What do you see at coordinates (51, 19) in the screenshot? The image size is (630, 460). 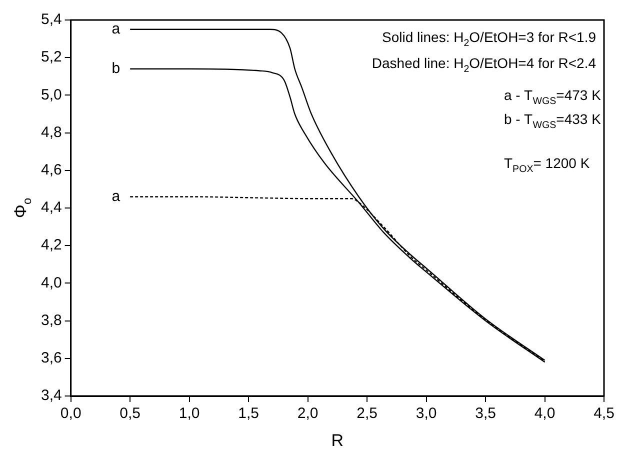 I see `y-tick-label: 5,4` at bounding box center [51, 19].